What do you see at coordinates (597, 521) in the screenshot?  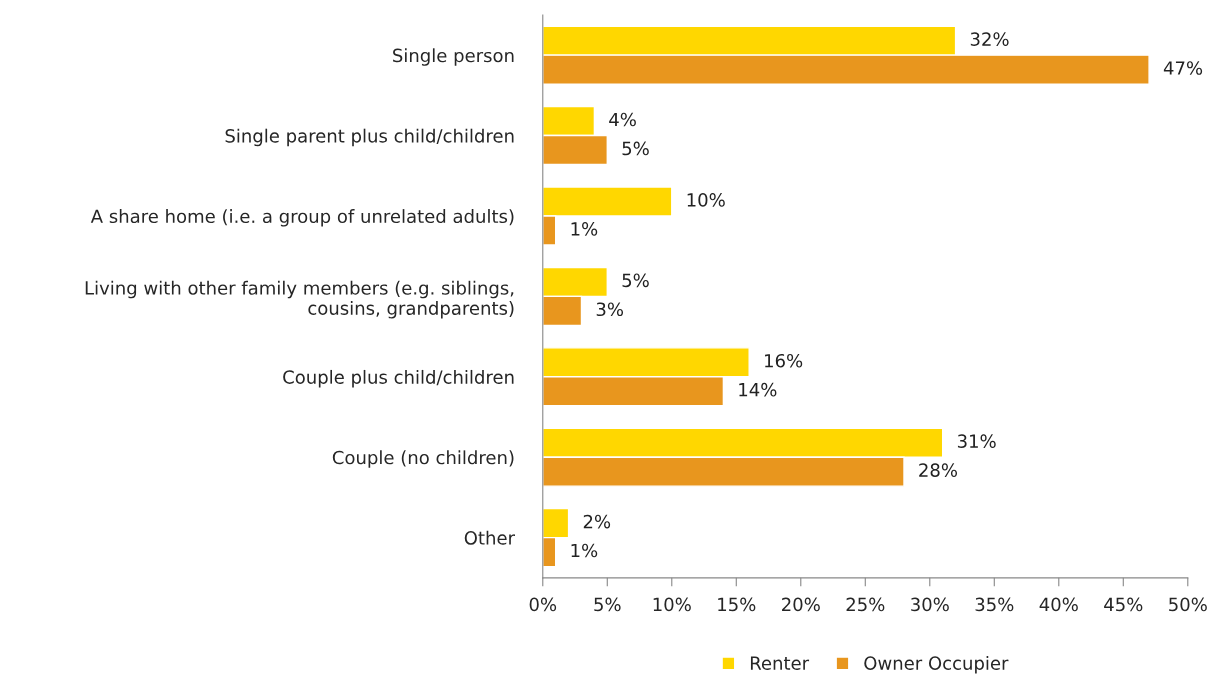 I see `data-label: 2%` at bounding box center [597, 521].